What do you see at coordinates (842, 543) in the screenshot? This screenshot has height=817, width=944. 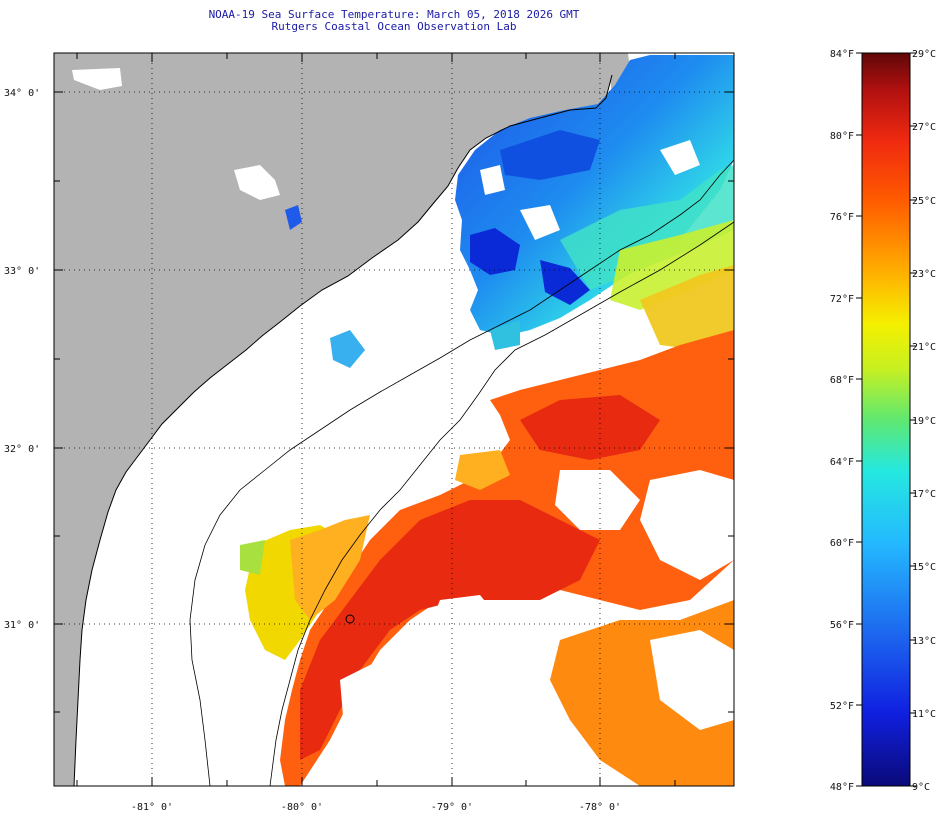 I see `colorbar-f-label: 60°F` at bounding box center [842, 543].